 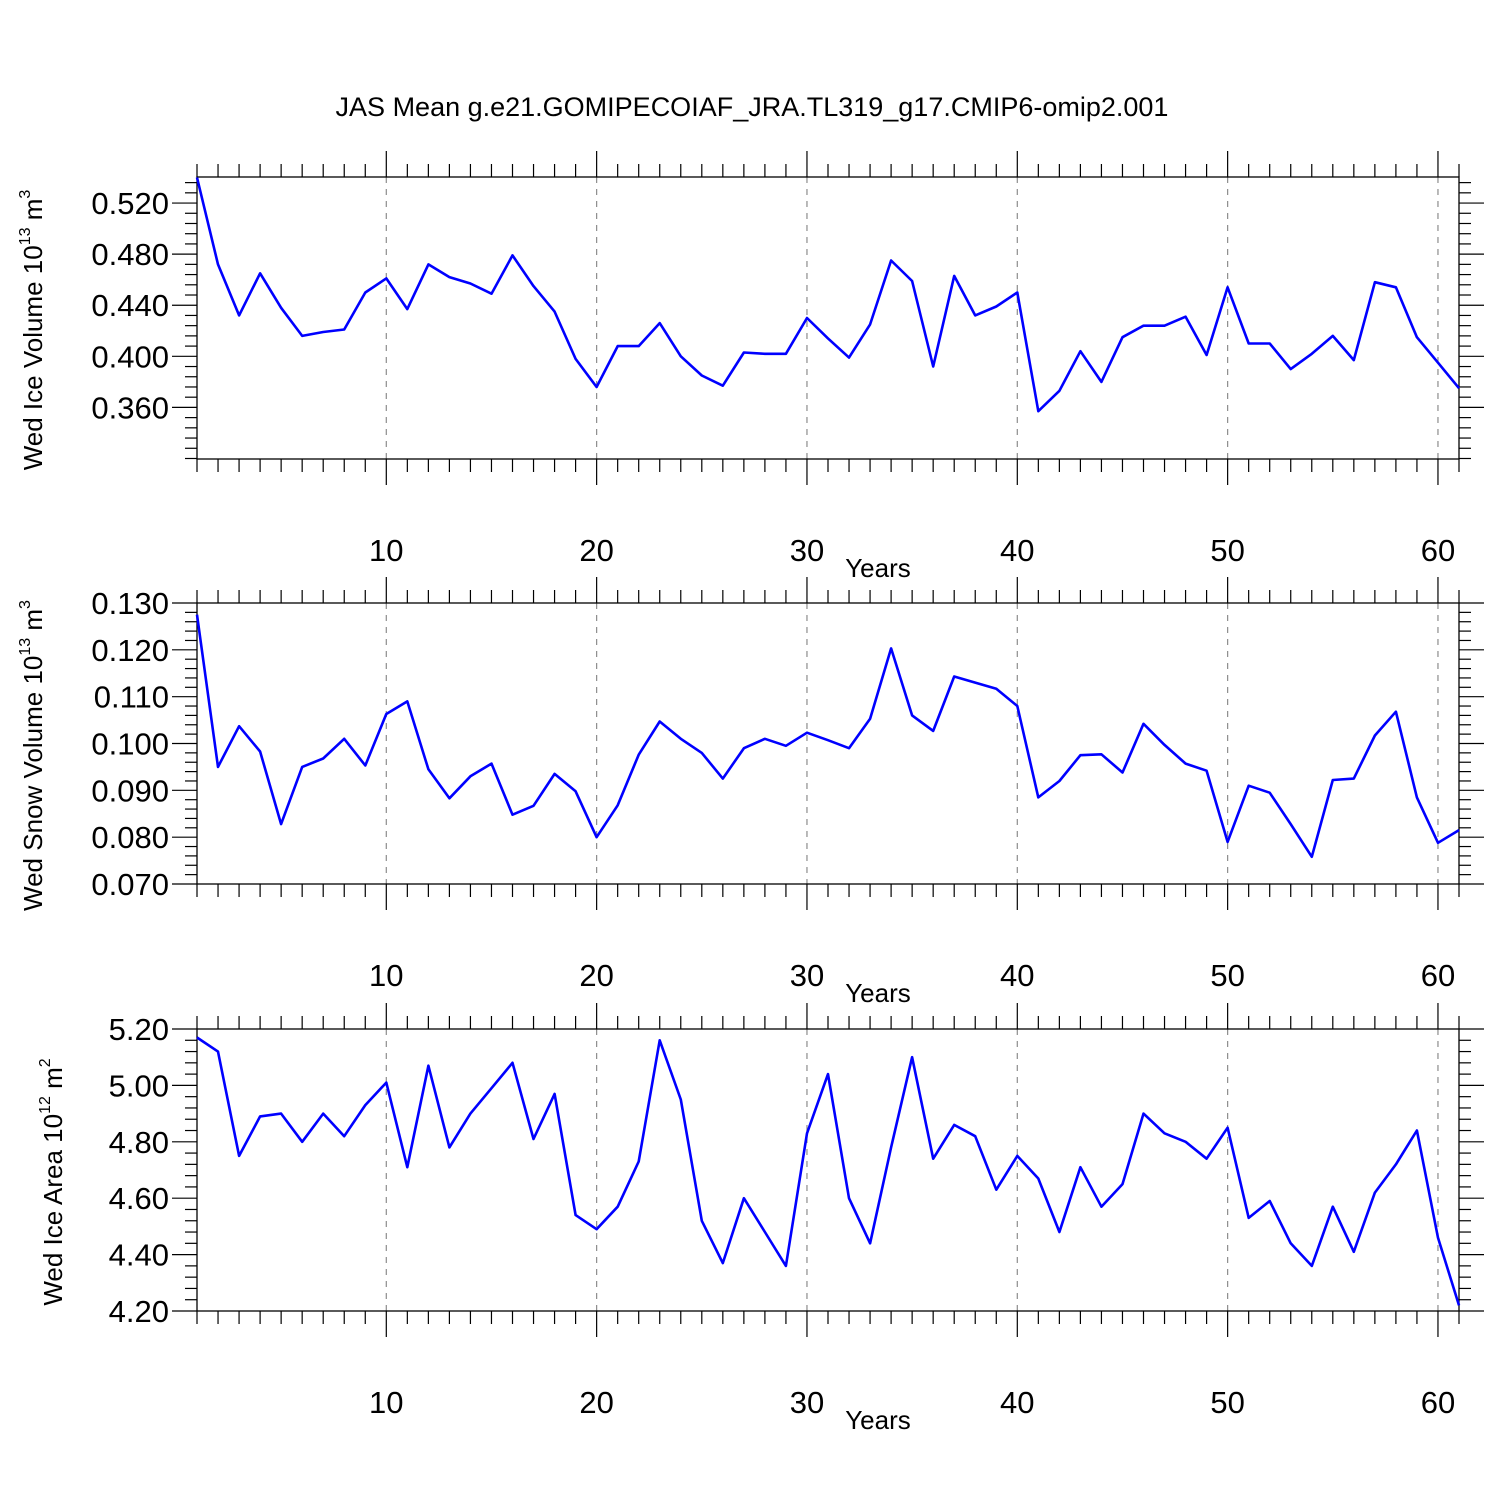 What do you see at coordinates (130, 790) in the screenshot?
I see `y-tick-label: 0.090` at bounding box center [130, 790].